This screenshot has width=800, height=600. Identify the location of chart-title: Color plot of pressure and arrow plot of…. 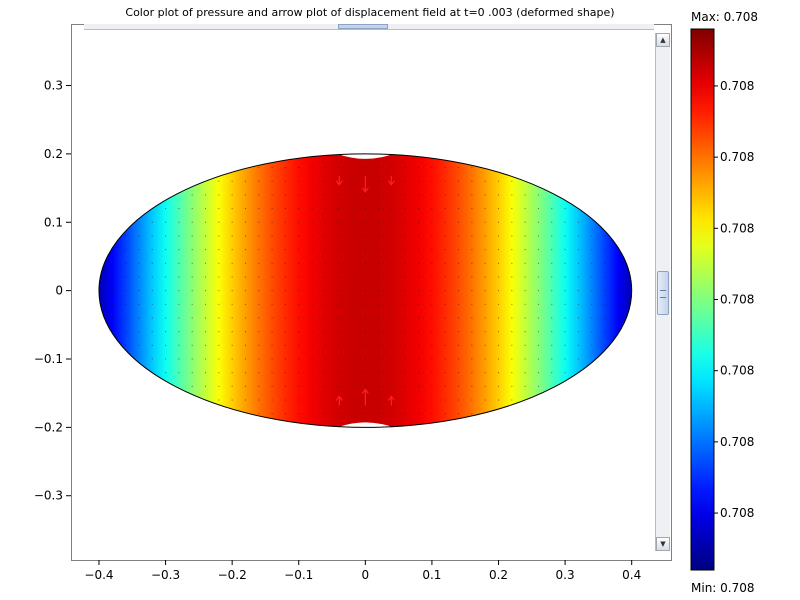
(370, 12).